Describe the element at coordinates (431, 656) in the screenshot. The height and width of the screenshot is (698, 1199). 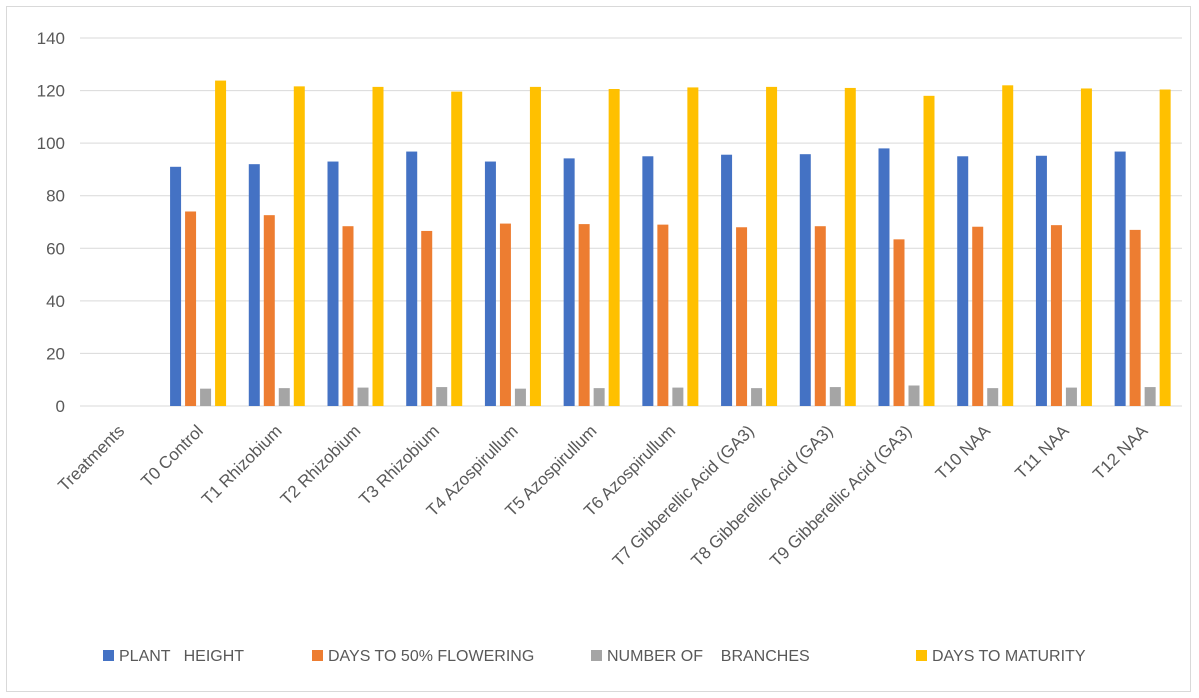
I see `legend-label-1: DAYS TO 50% FLOWERING` at that location.